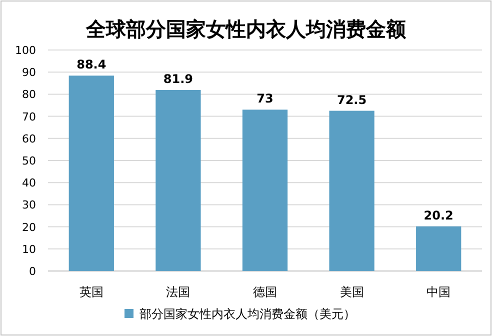 This screenshot has height=336, width=492. I want to click on y-tick-label: 60, so click(29, 139).